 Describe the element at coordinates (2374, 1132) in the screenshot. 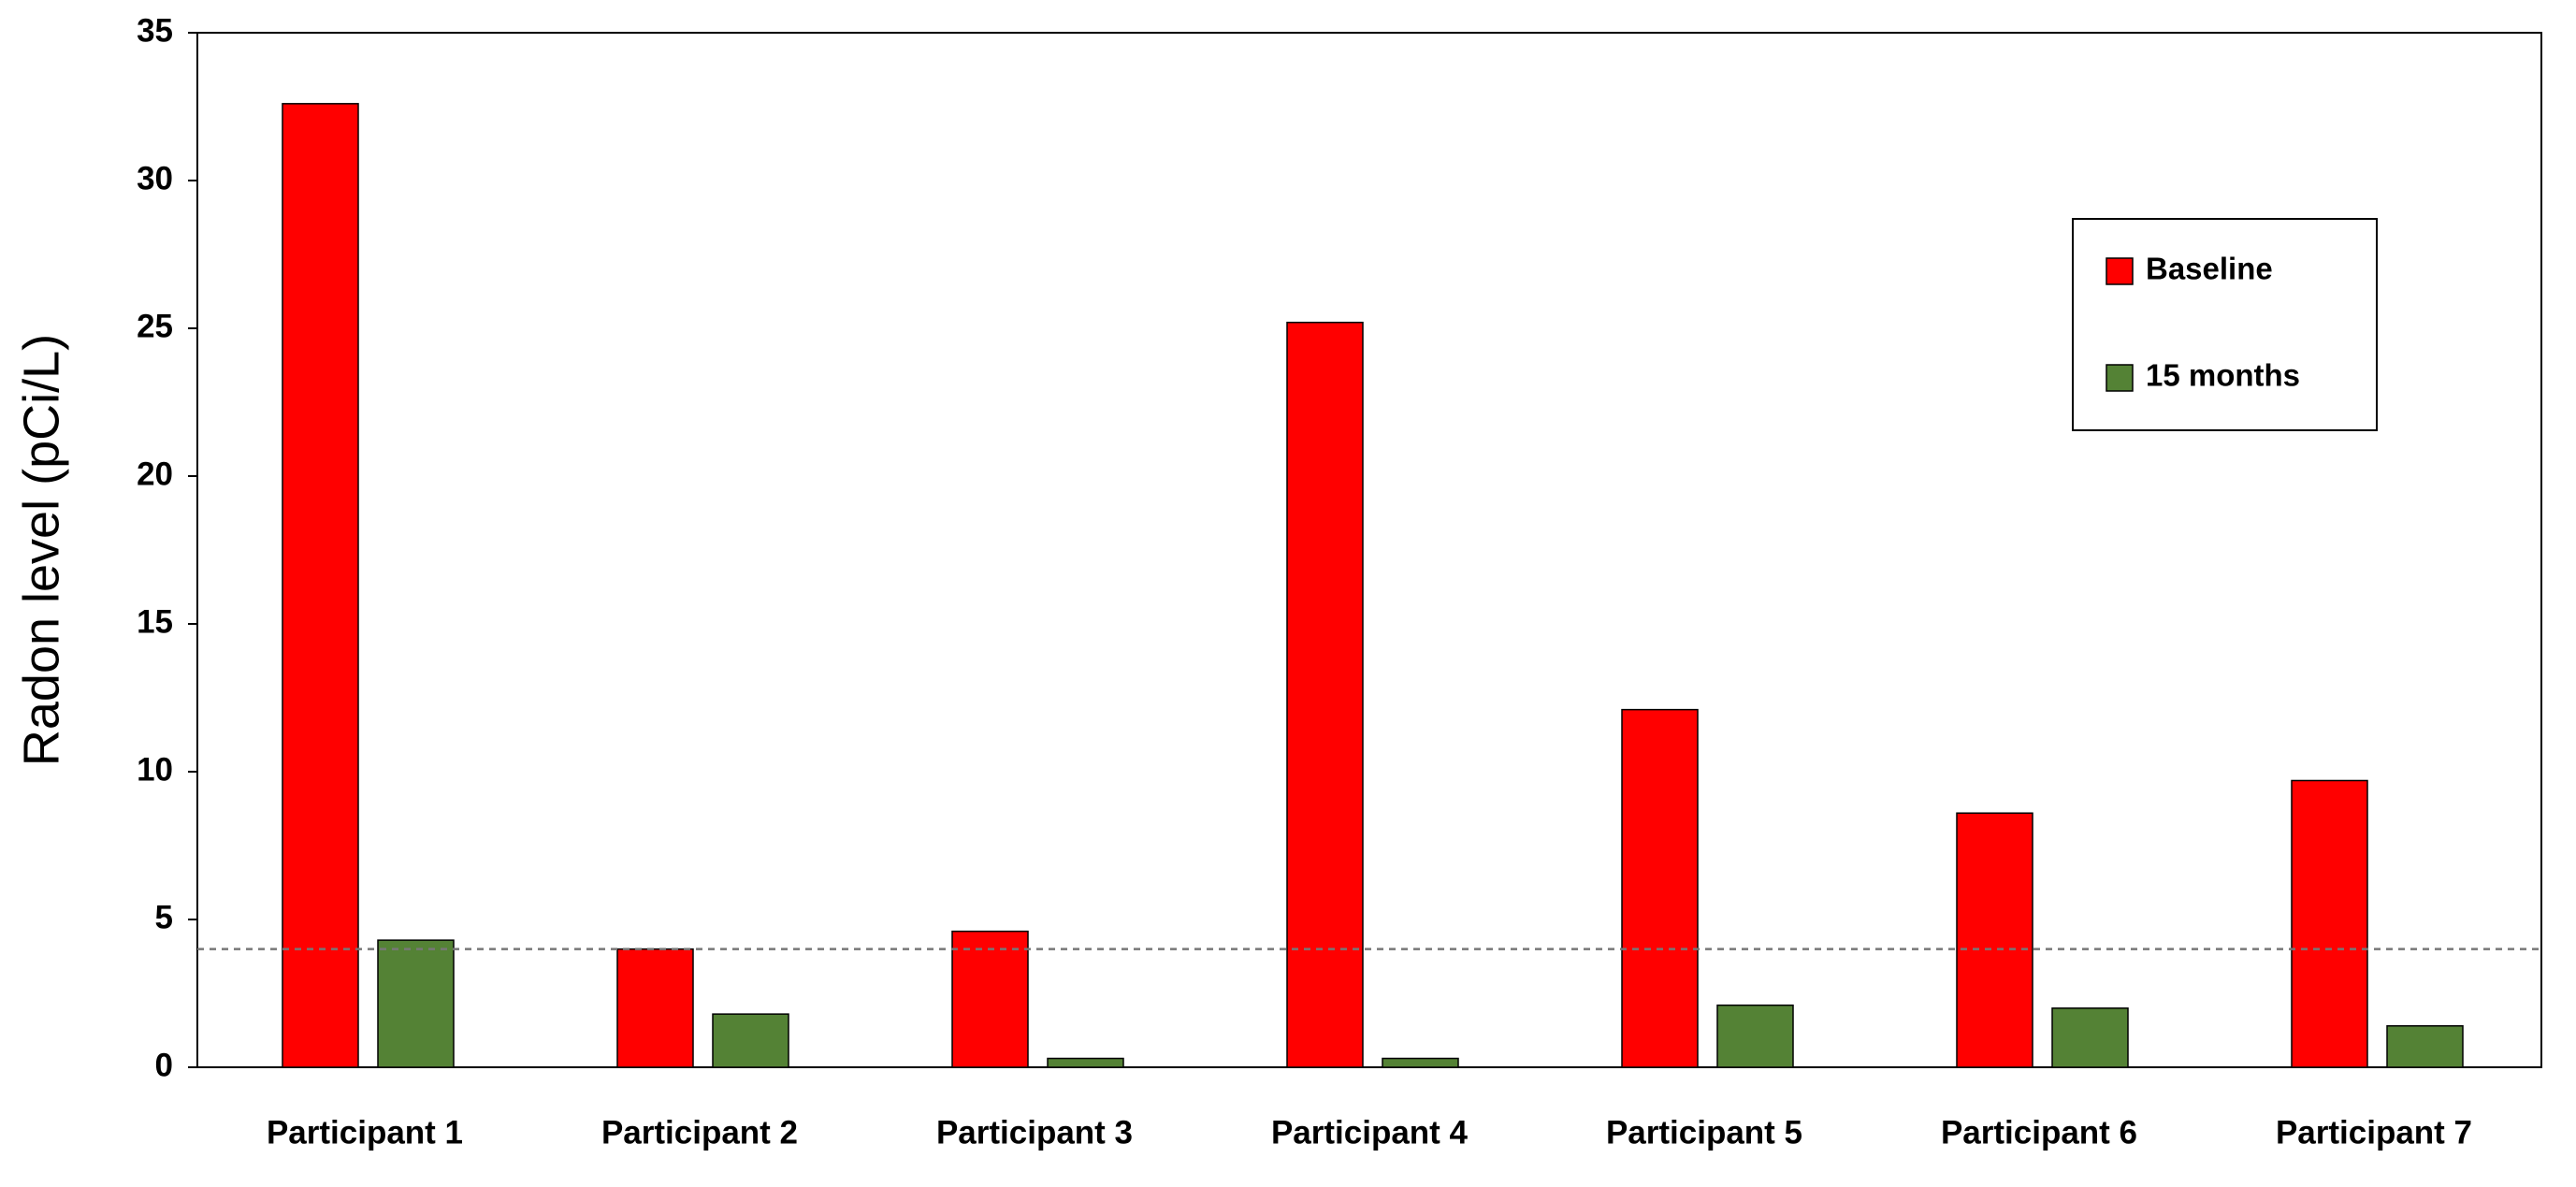

I see `x-tick-label: Participant 7` at that location.